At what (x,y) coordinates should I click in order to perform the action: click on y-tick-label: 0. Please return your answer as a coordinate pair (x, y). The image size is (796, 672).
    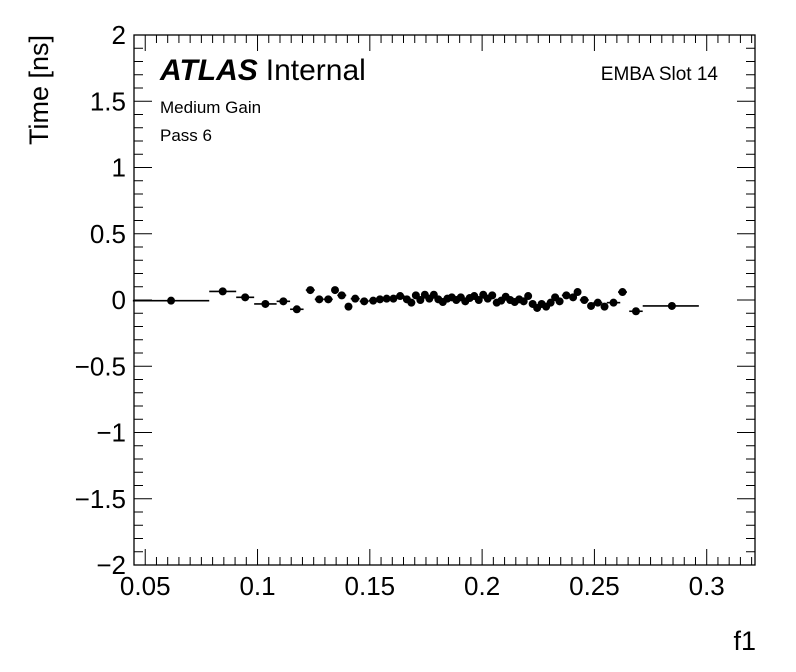
    Looking at the image, I should click on (119, 300).